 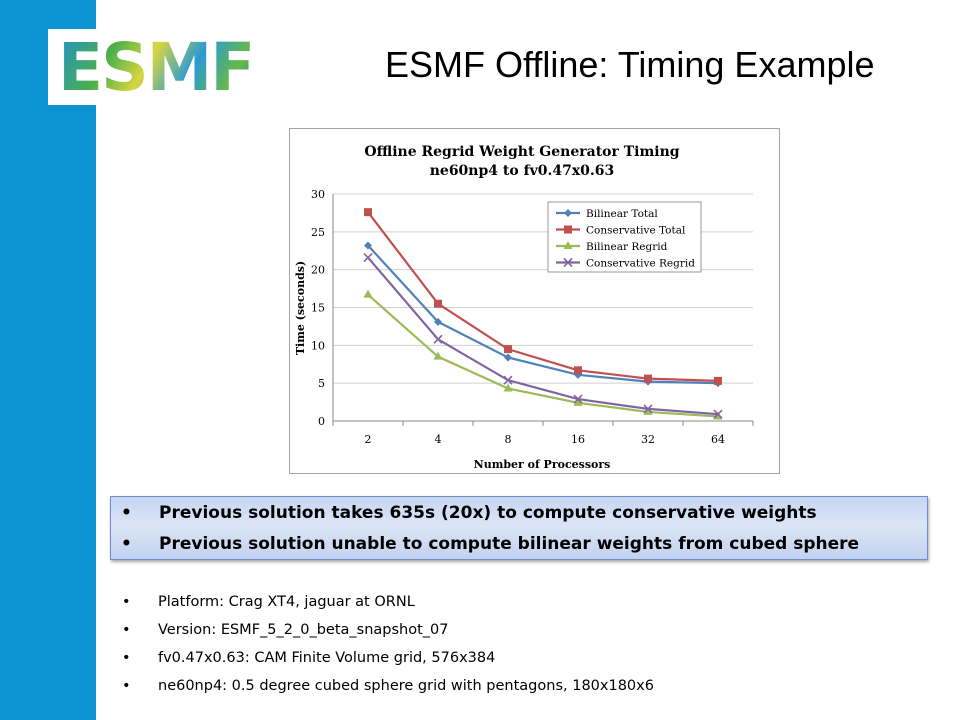 What do you see at coordinates (630, 64) in the screenshot?
I see `slide-title: ESMF Offline: Timing Example` at bounding box center [630, 64].